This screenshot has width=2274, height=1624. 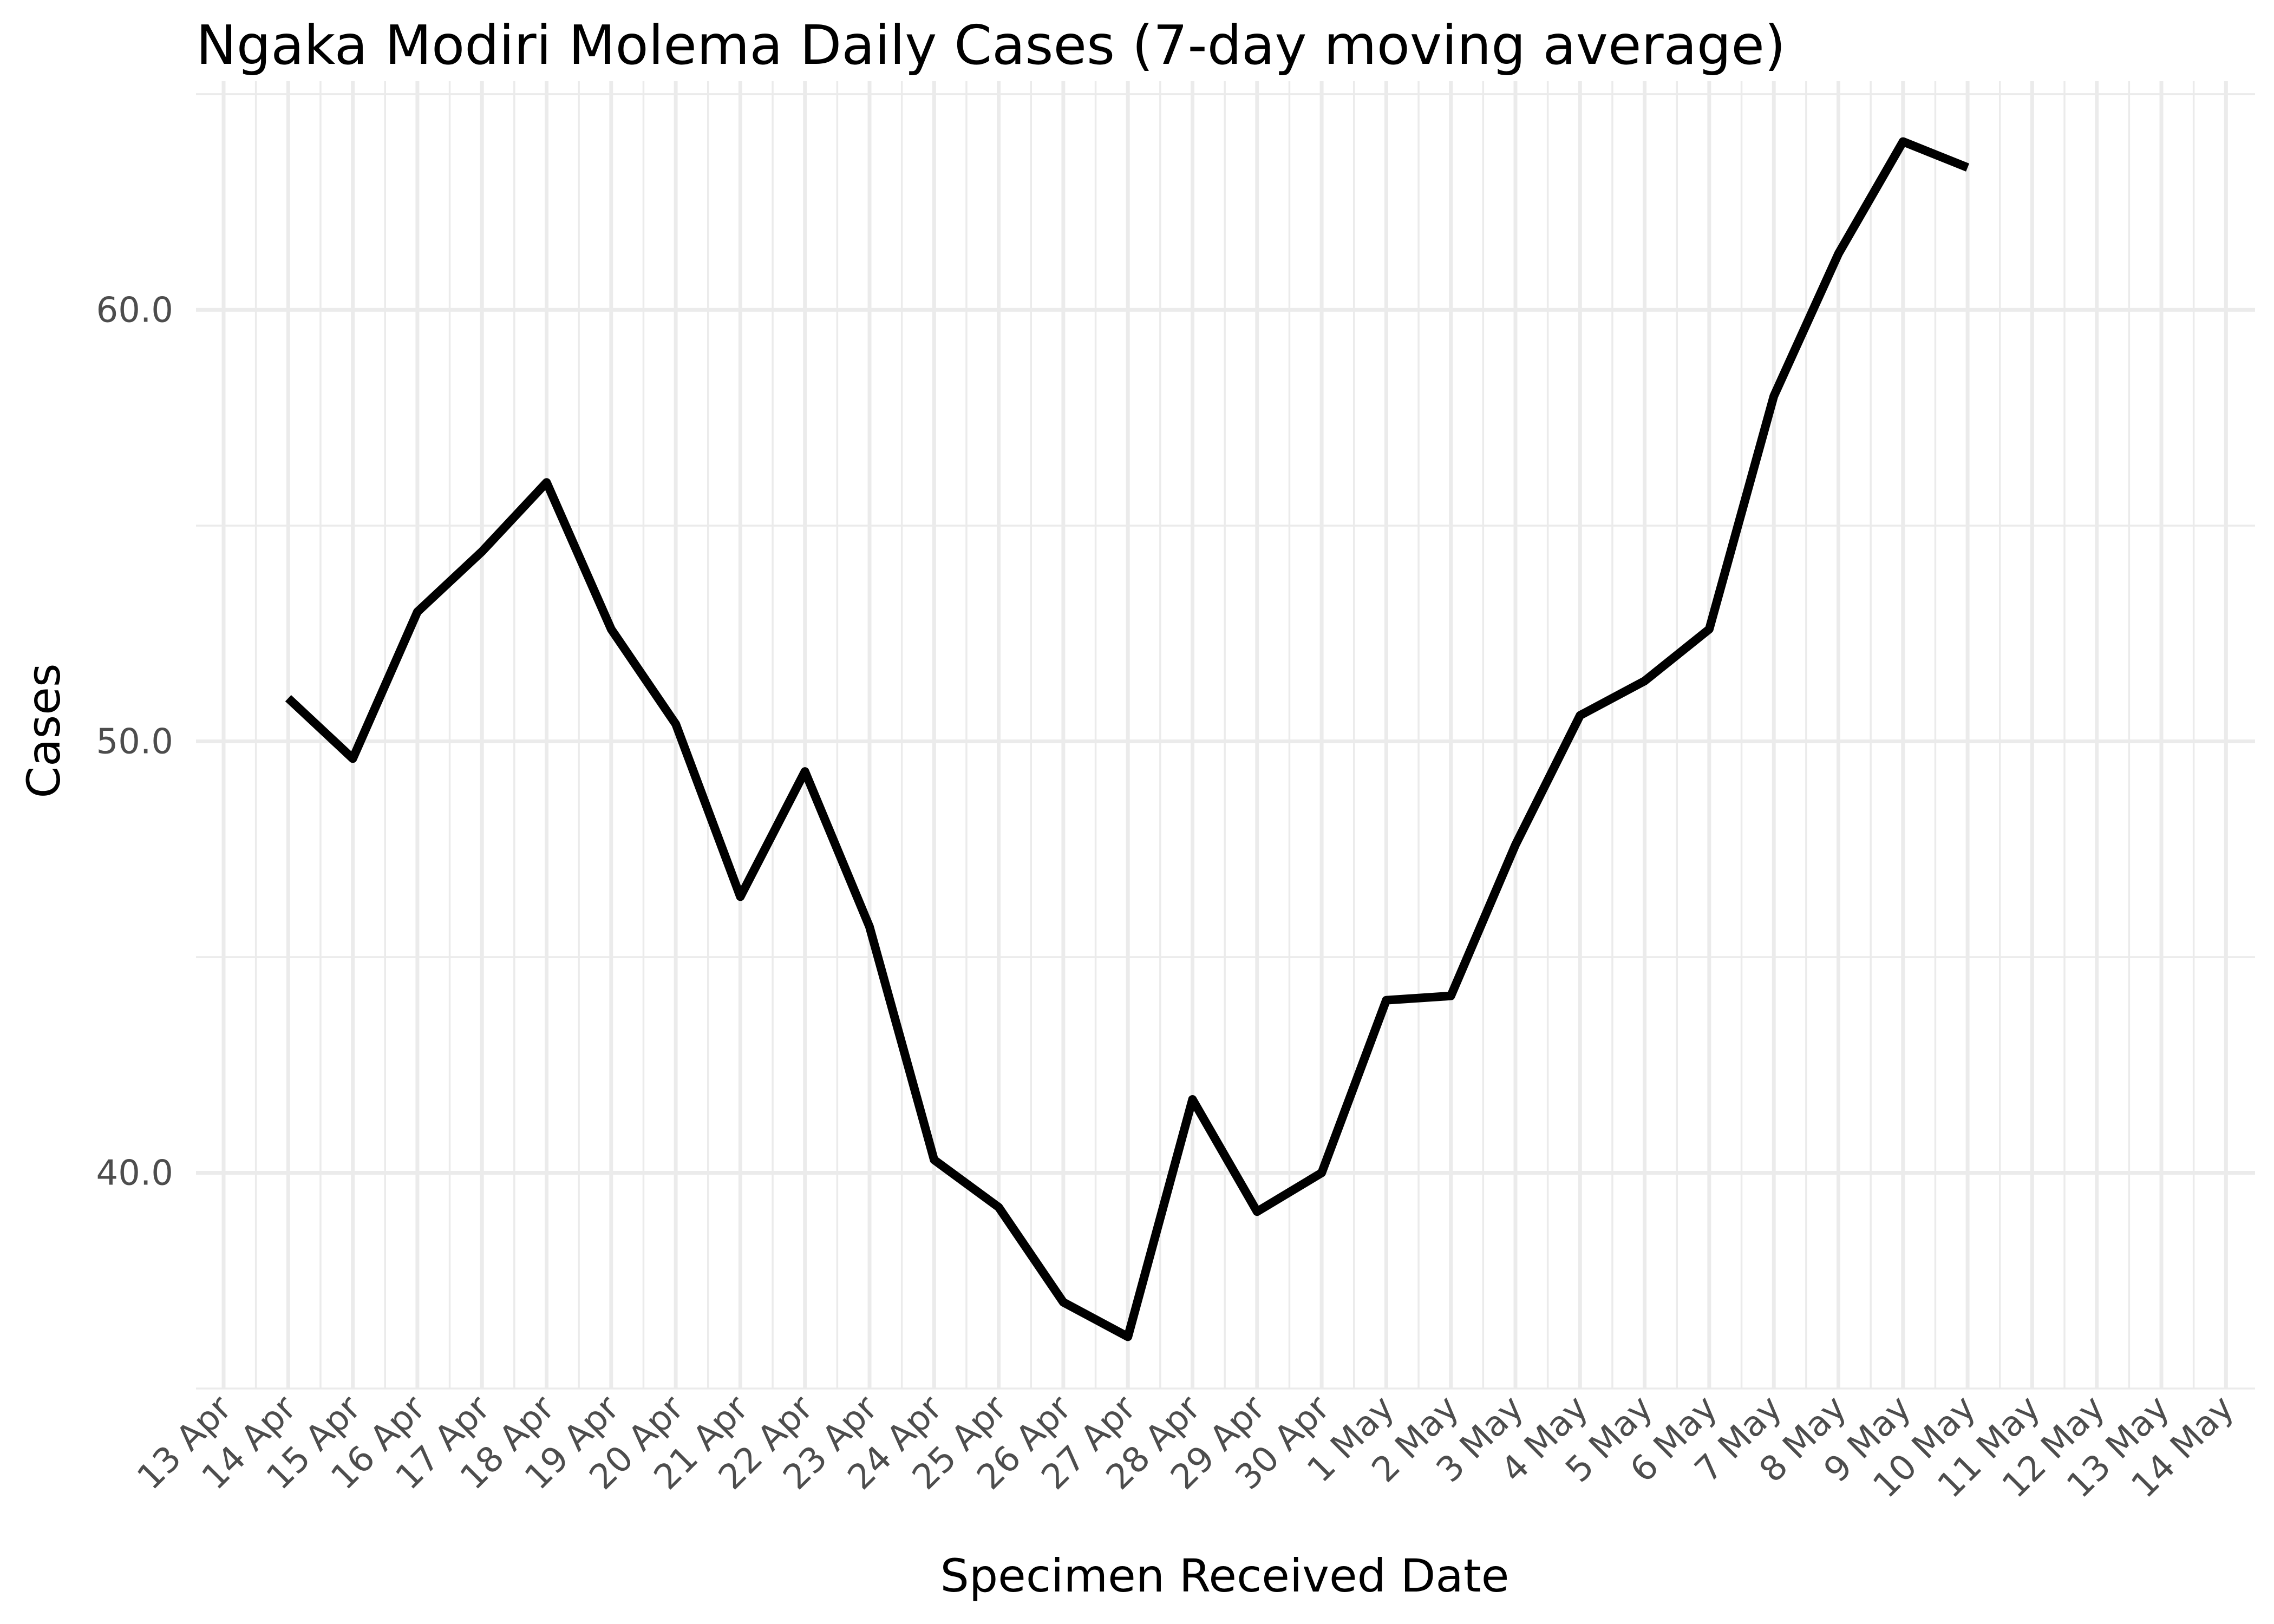 What do you see at coordinates (44, 730) in the screenshot?
I see `y-axis-title: Cases` at bounding box center [44, 730].